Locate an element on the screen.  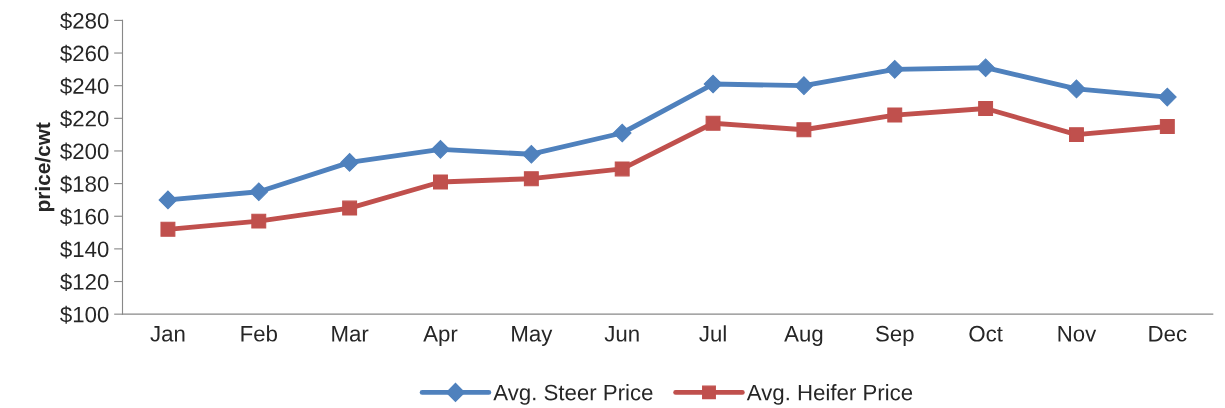
y-tick-label: $120 is located at coordinates (84, 282).